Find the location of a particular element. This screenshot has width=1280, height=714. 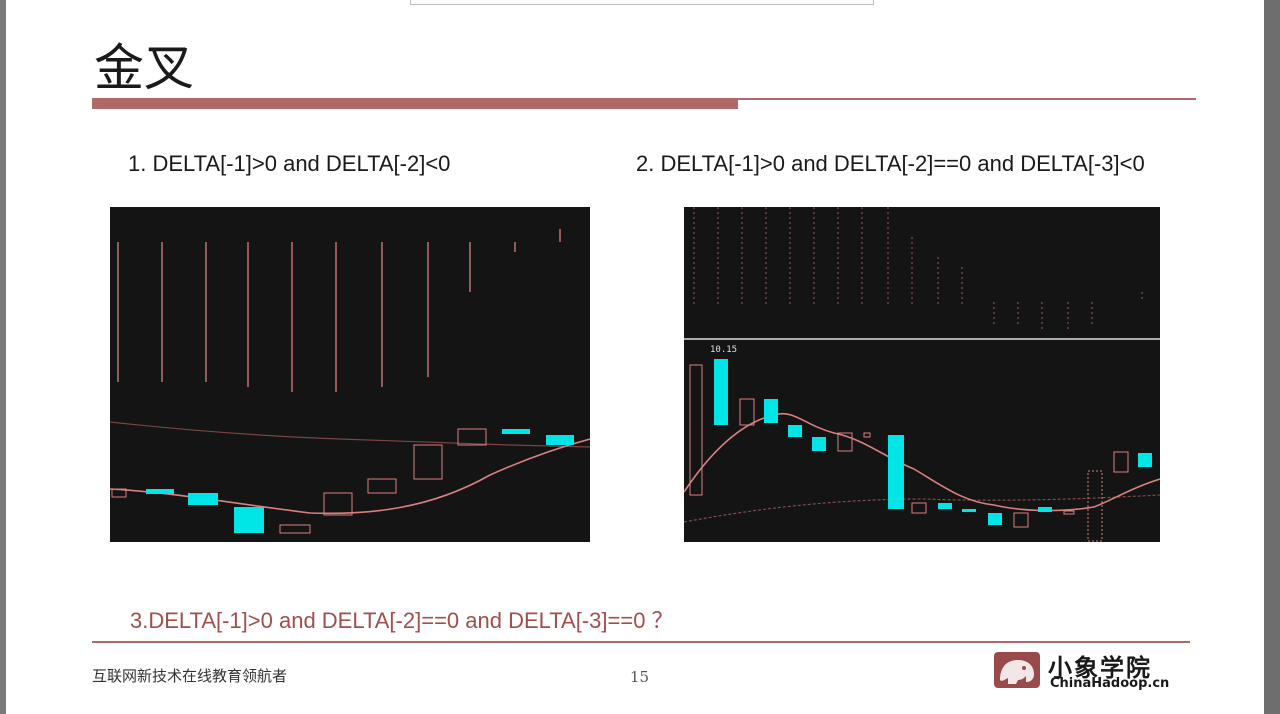

elephant-logo-icon is located at coordinates (1017, 670).